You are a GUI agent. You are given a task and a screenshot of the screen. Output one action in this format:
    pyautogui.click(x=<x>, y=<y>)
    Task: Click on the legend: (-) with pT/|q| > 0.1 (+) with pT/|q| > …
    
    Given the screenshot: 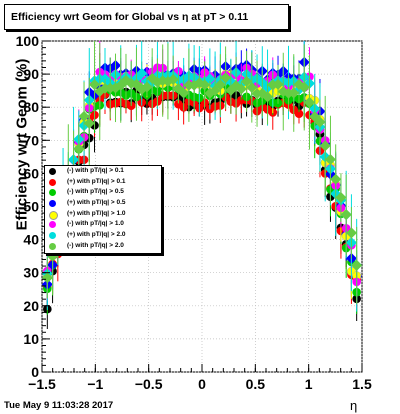 What is the action you would take?
    pyautogui.click(x=103, y=209)
    